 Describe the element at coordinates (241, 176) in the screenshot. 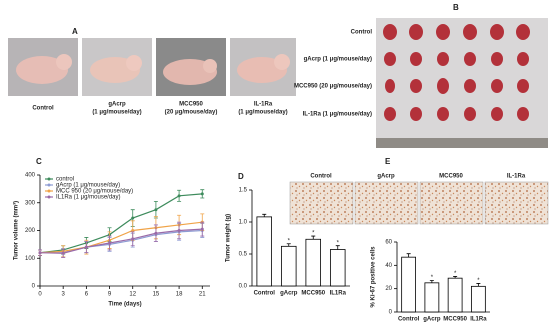

I see `panel-label: D` at that location.